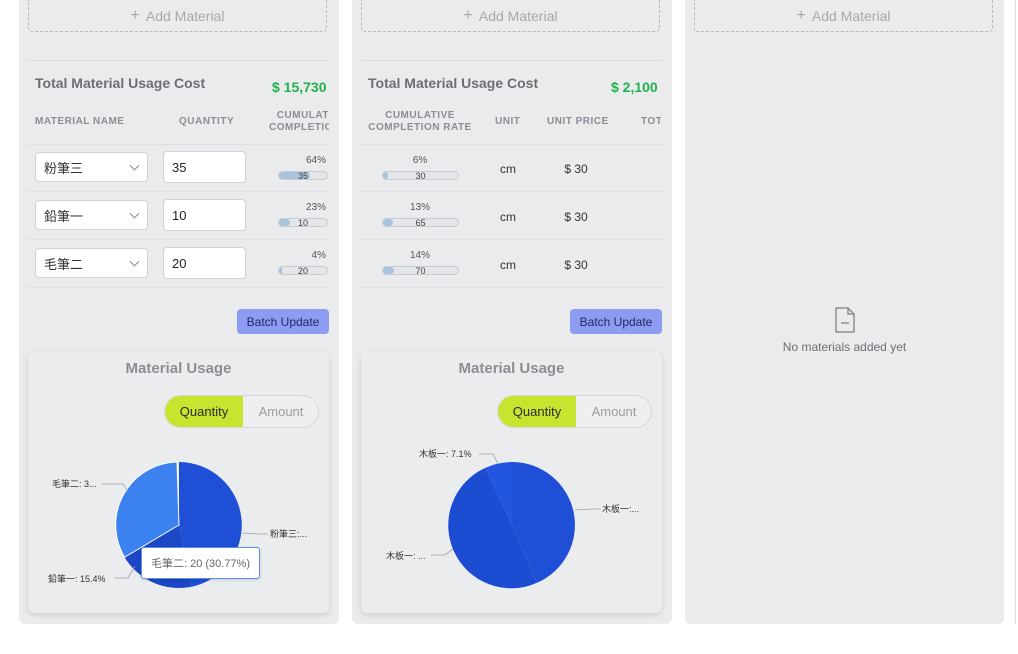 The width and height of the screenshot is (1018, 654). Describe the element at coordinates (204, 215) in the screenshot. I see `quantity-input: 10` at that location.